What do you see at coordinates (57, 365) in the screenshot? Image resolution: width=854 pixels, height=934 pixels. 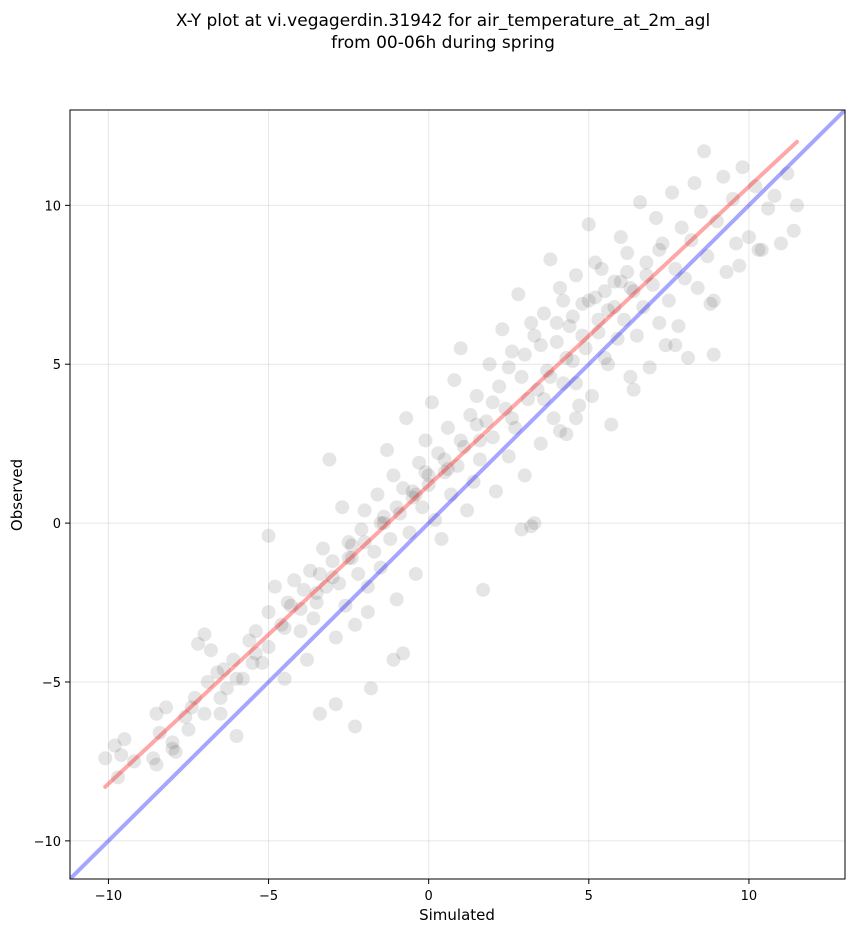 I see `y-tick-label: 5` at bounding box center [57, 365].